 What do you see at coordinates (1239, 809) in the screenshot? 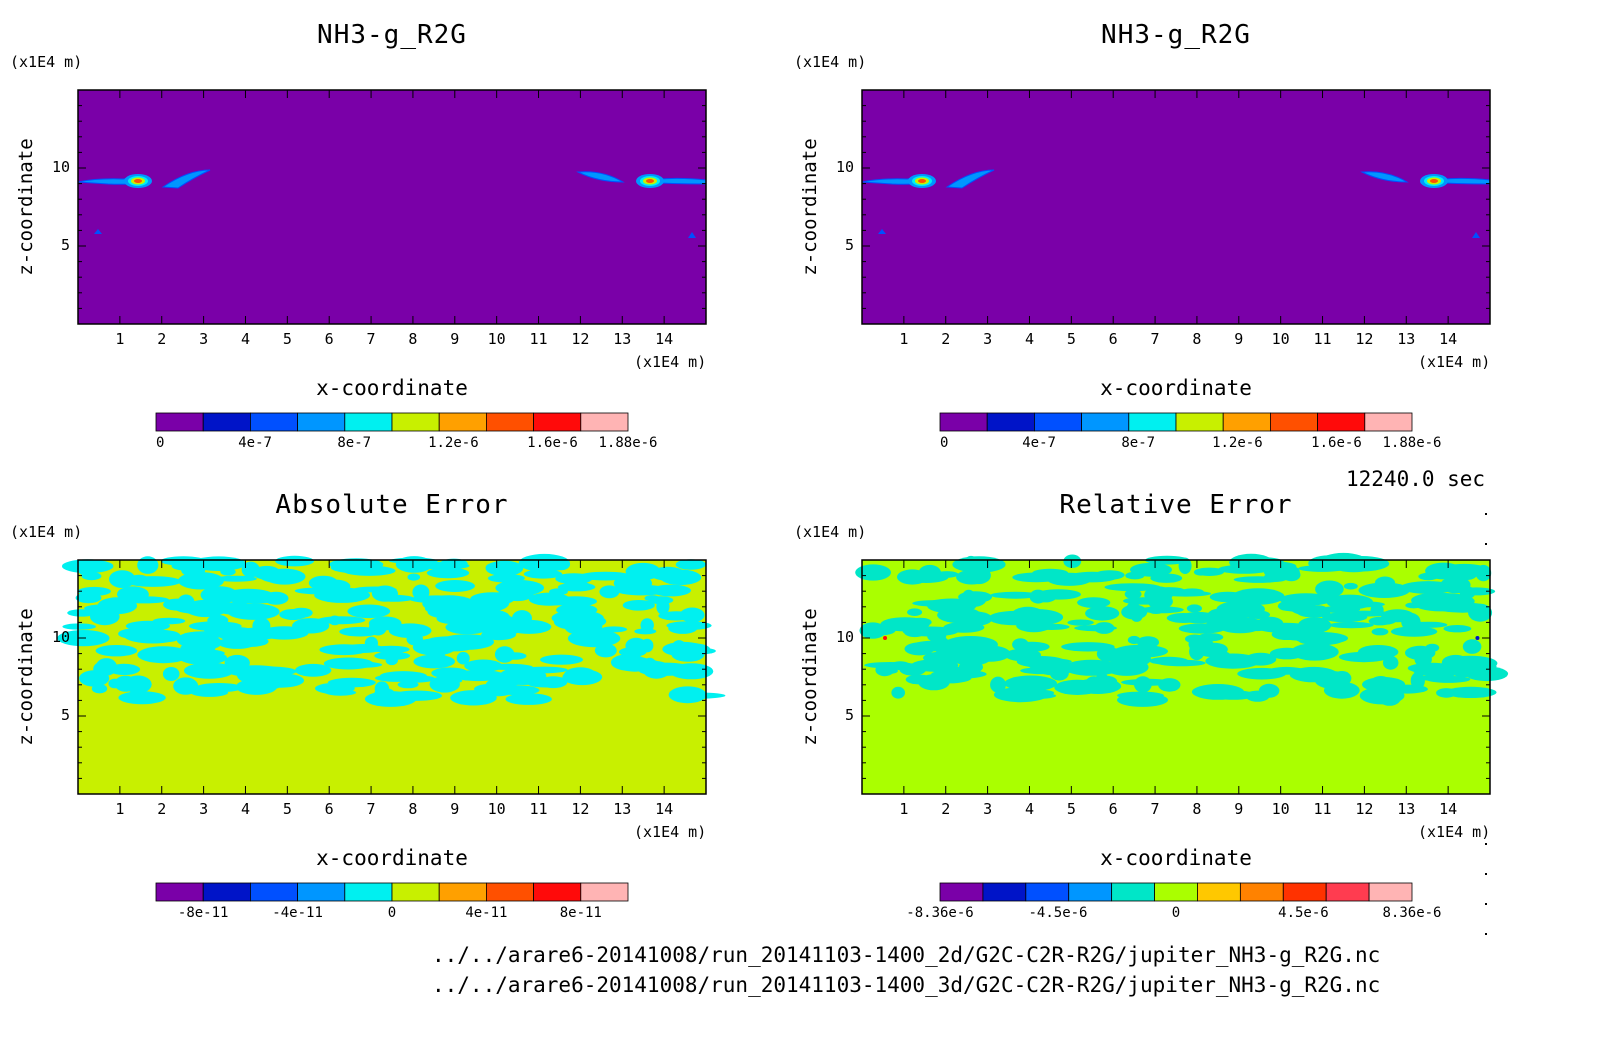
I see `x-tick-label: 9` at bounding box center [1239, 809].